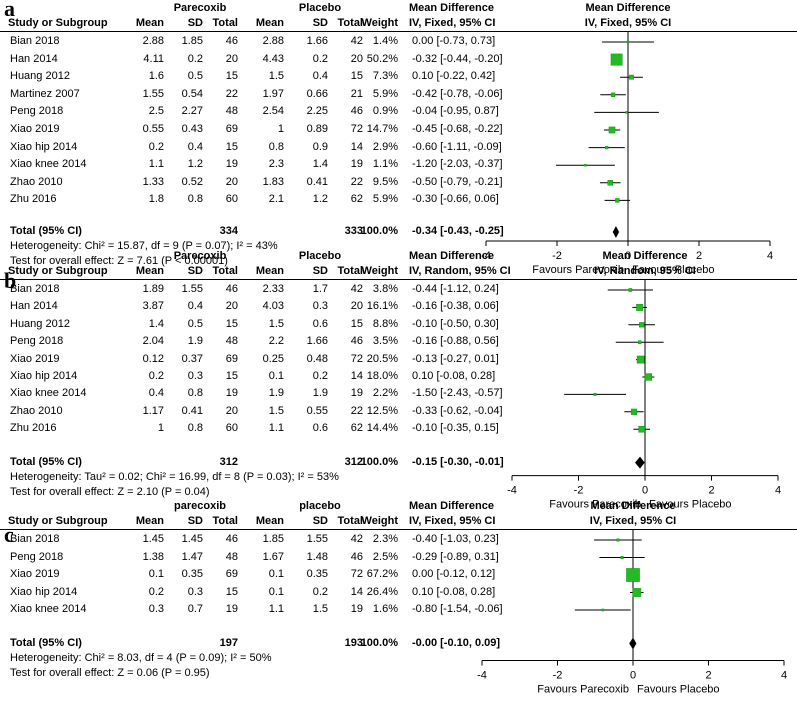 The width and height of the screenshot is (797, 718). Describe the element at coordinates (645, 491) in the screenshot. I see `x-tick-label: 0` at that location.